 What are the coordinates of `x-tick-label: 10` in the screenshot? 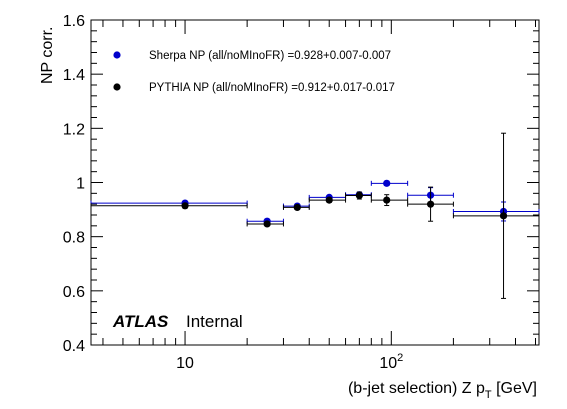 It's located at (185, 363).